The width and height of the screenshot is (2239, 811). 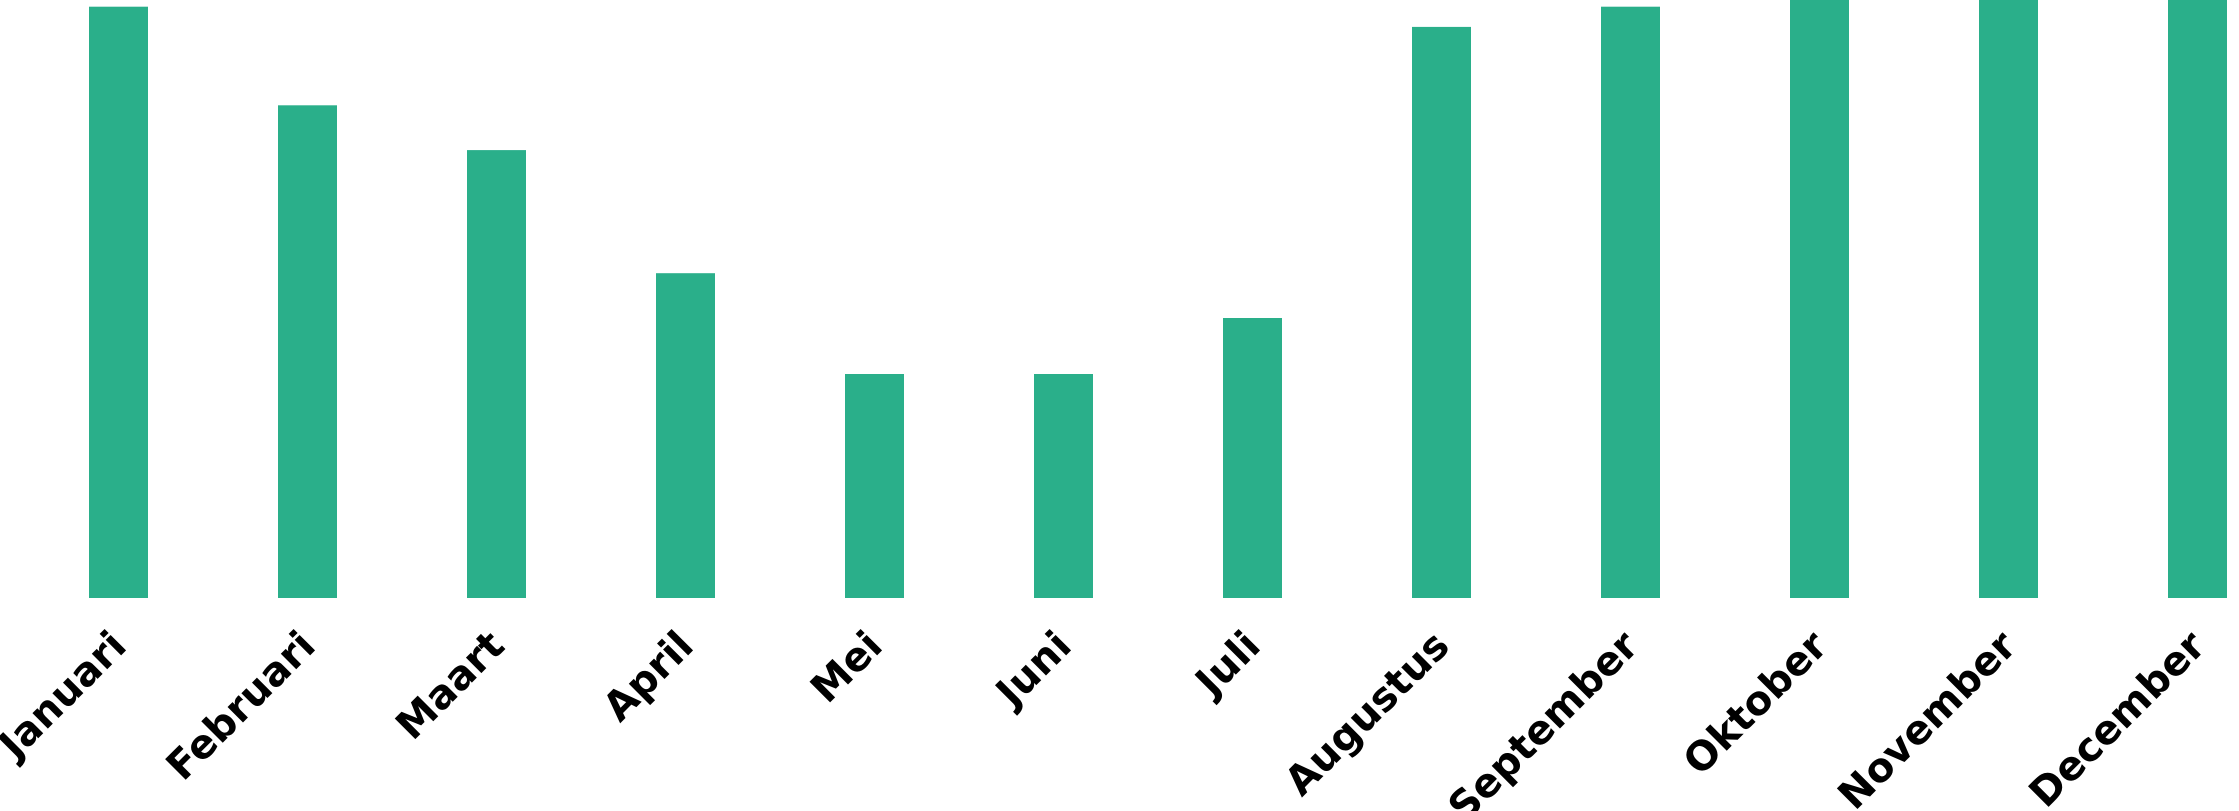 What do you see at coordinates (1819, 299) in the screenshot?
I see `bar-oktober` at bounding box center [1819, 299].